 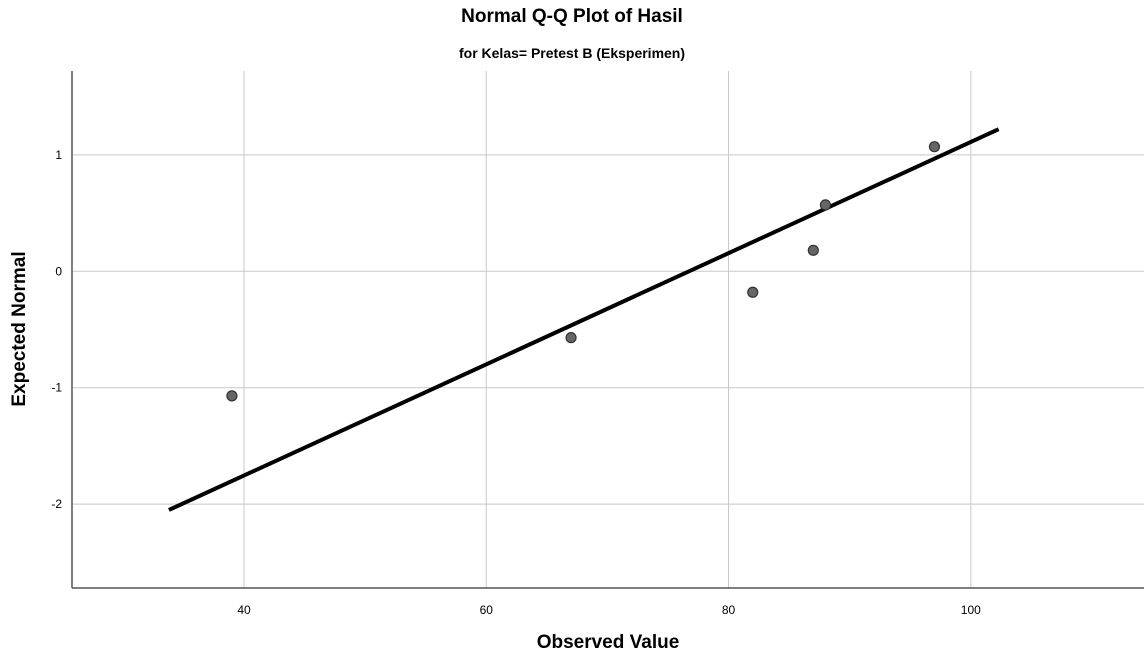 I want to click on x-tick-label: 40, so click(x=244, y=610).